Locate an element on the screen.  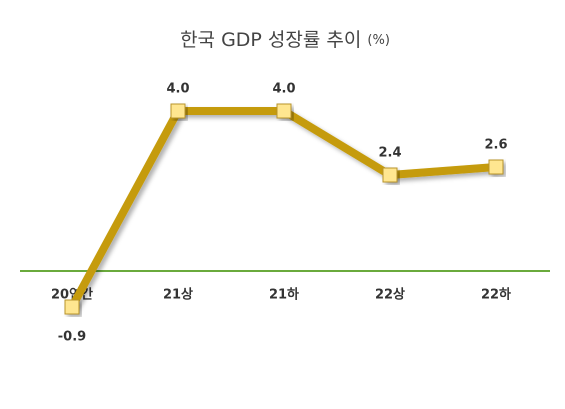
value-label: 2.4 is located at coordinates (389, 153).